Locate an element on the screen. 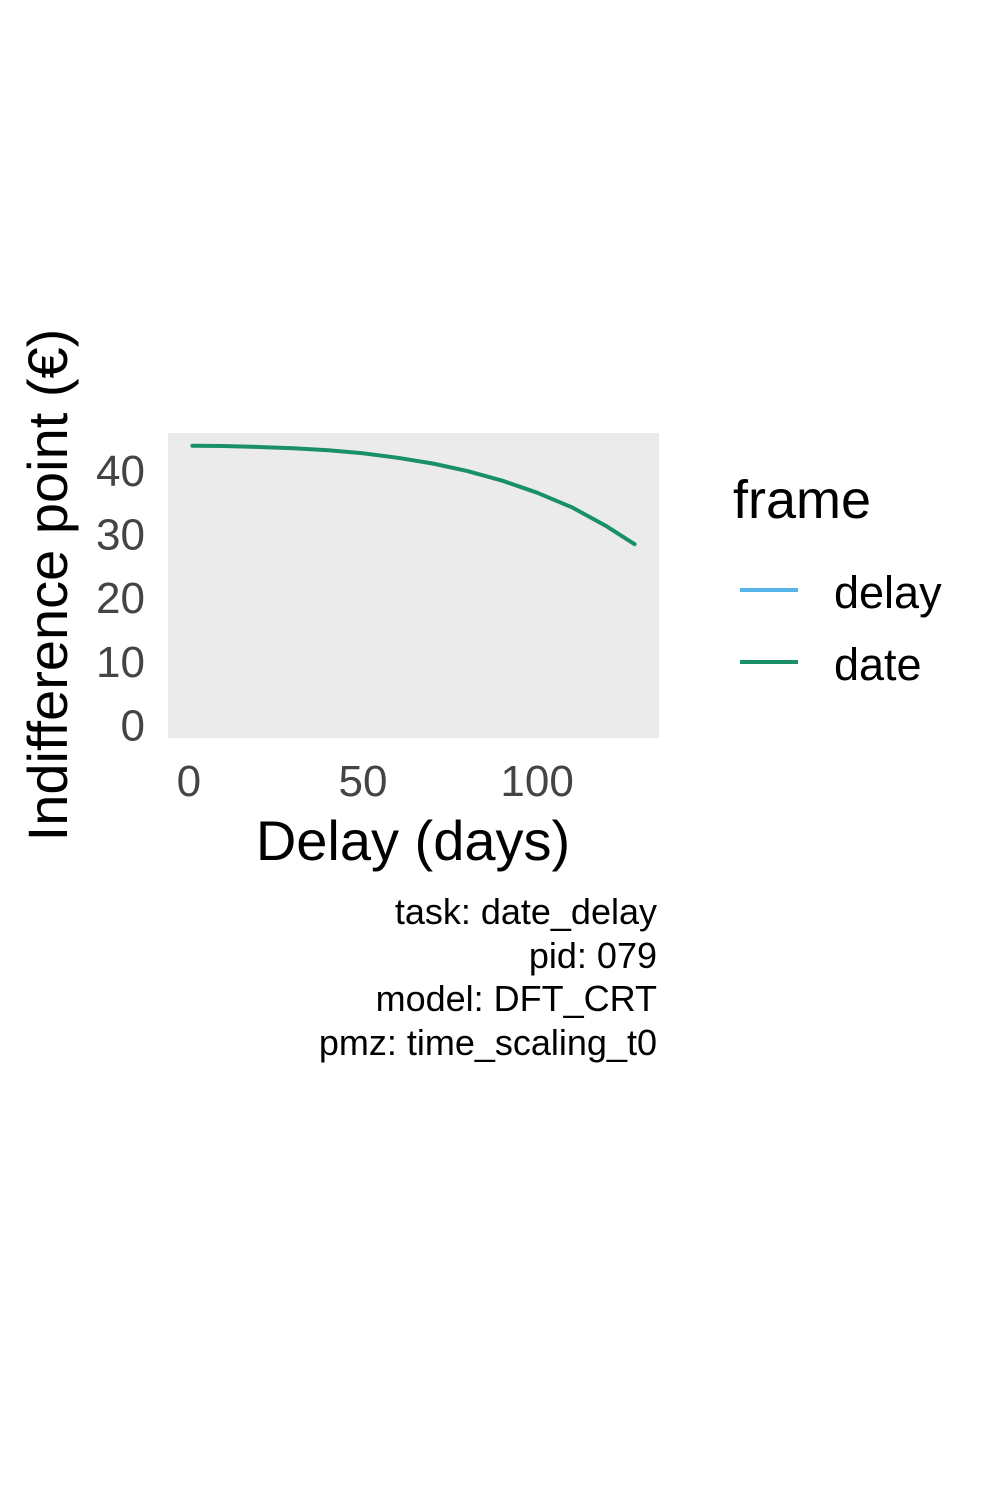 This screenshot has width=1003, height=1499. legend-label-date: date is located at coordinates (878, 664).